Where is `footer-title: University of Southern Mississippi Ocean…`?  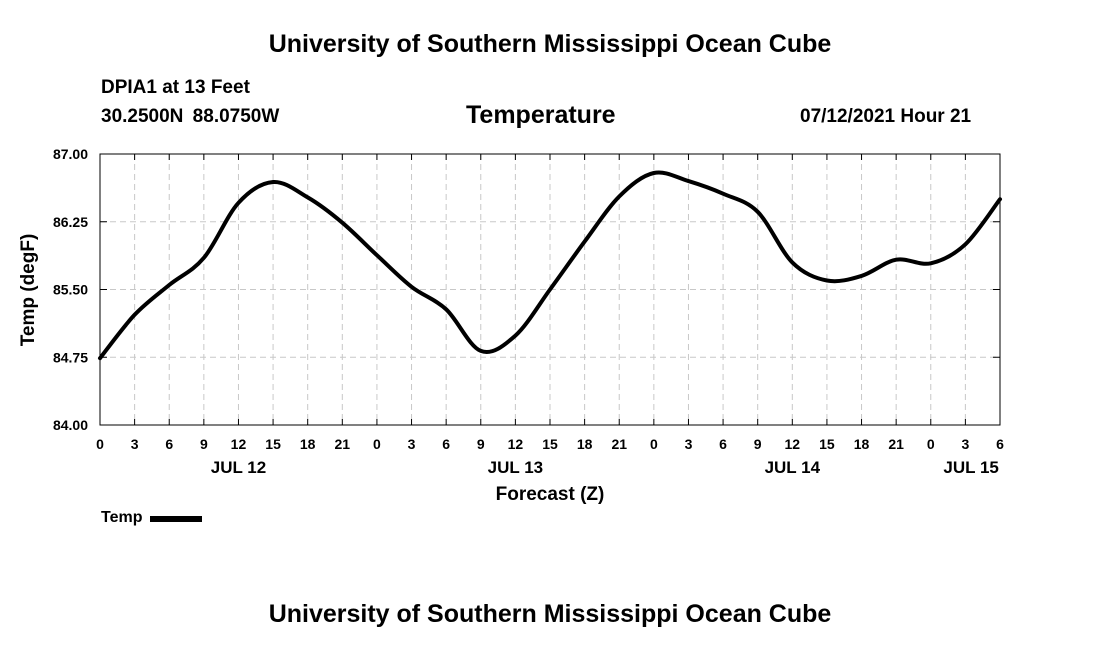 footer-title: University of Southern Mississippi Ocean… is located at coordinates (550, 614).